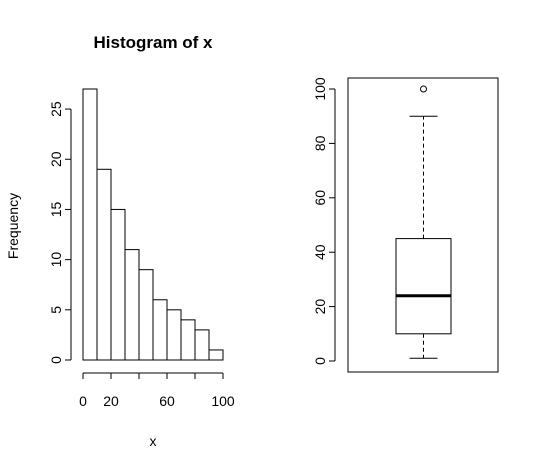 The height and width of the screenshot is (470, 539). What do you see at coordinates (153, 441) in the screenshot?
I see `histogram-x-axis-label: x` at bounding box center [153, 441].